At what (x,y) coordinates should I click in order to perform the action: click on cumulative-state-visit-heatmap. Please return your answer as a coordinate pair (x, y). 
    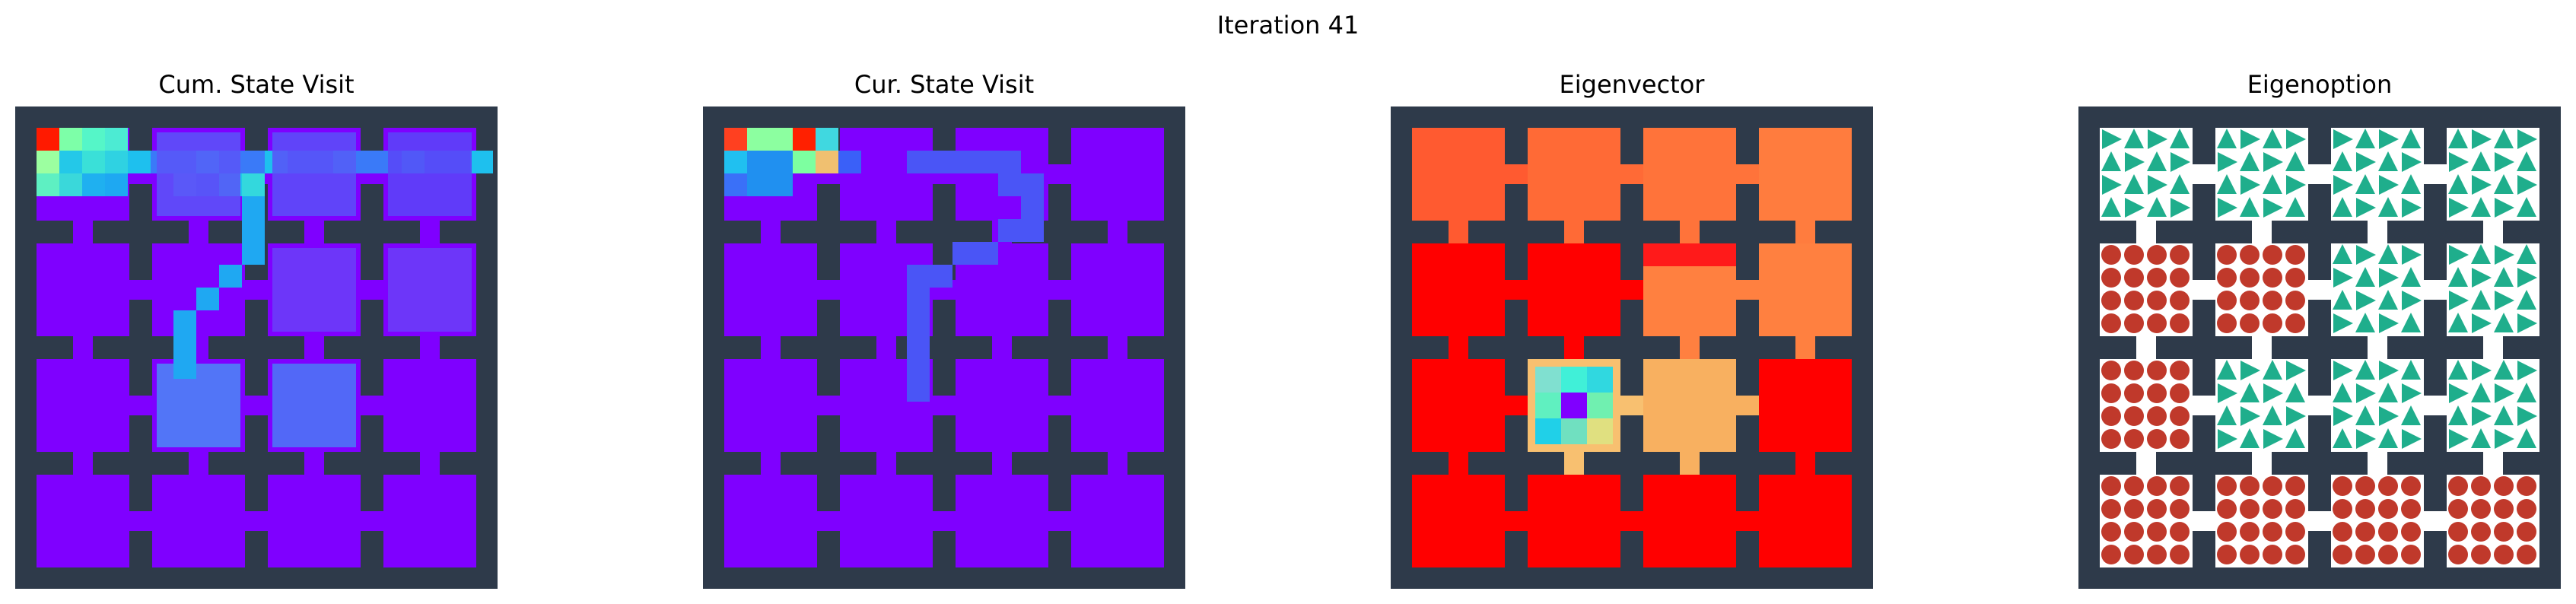
    Looking at the image, I should click on (256, 347).